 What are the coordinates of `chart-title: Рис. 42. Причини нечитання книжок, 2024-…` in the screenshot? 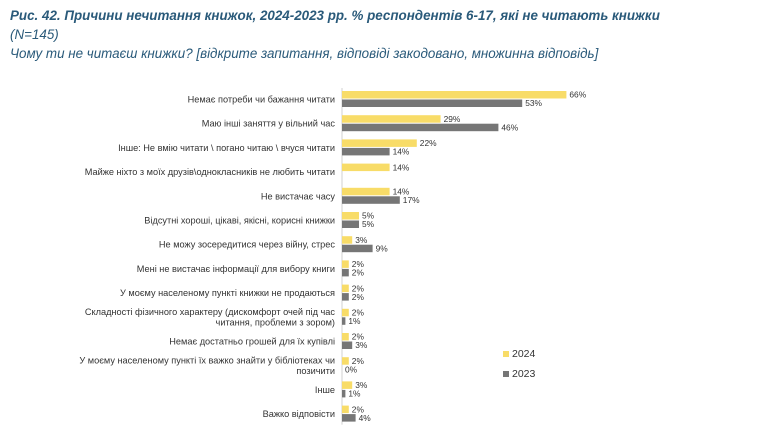 It's located at (335, 15).